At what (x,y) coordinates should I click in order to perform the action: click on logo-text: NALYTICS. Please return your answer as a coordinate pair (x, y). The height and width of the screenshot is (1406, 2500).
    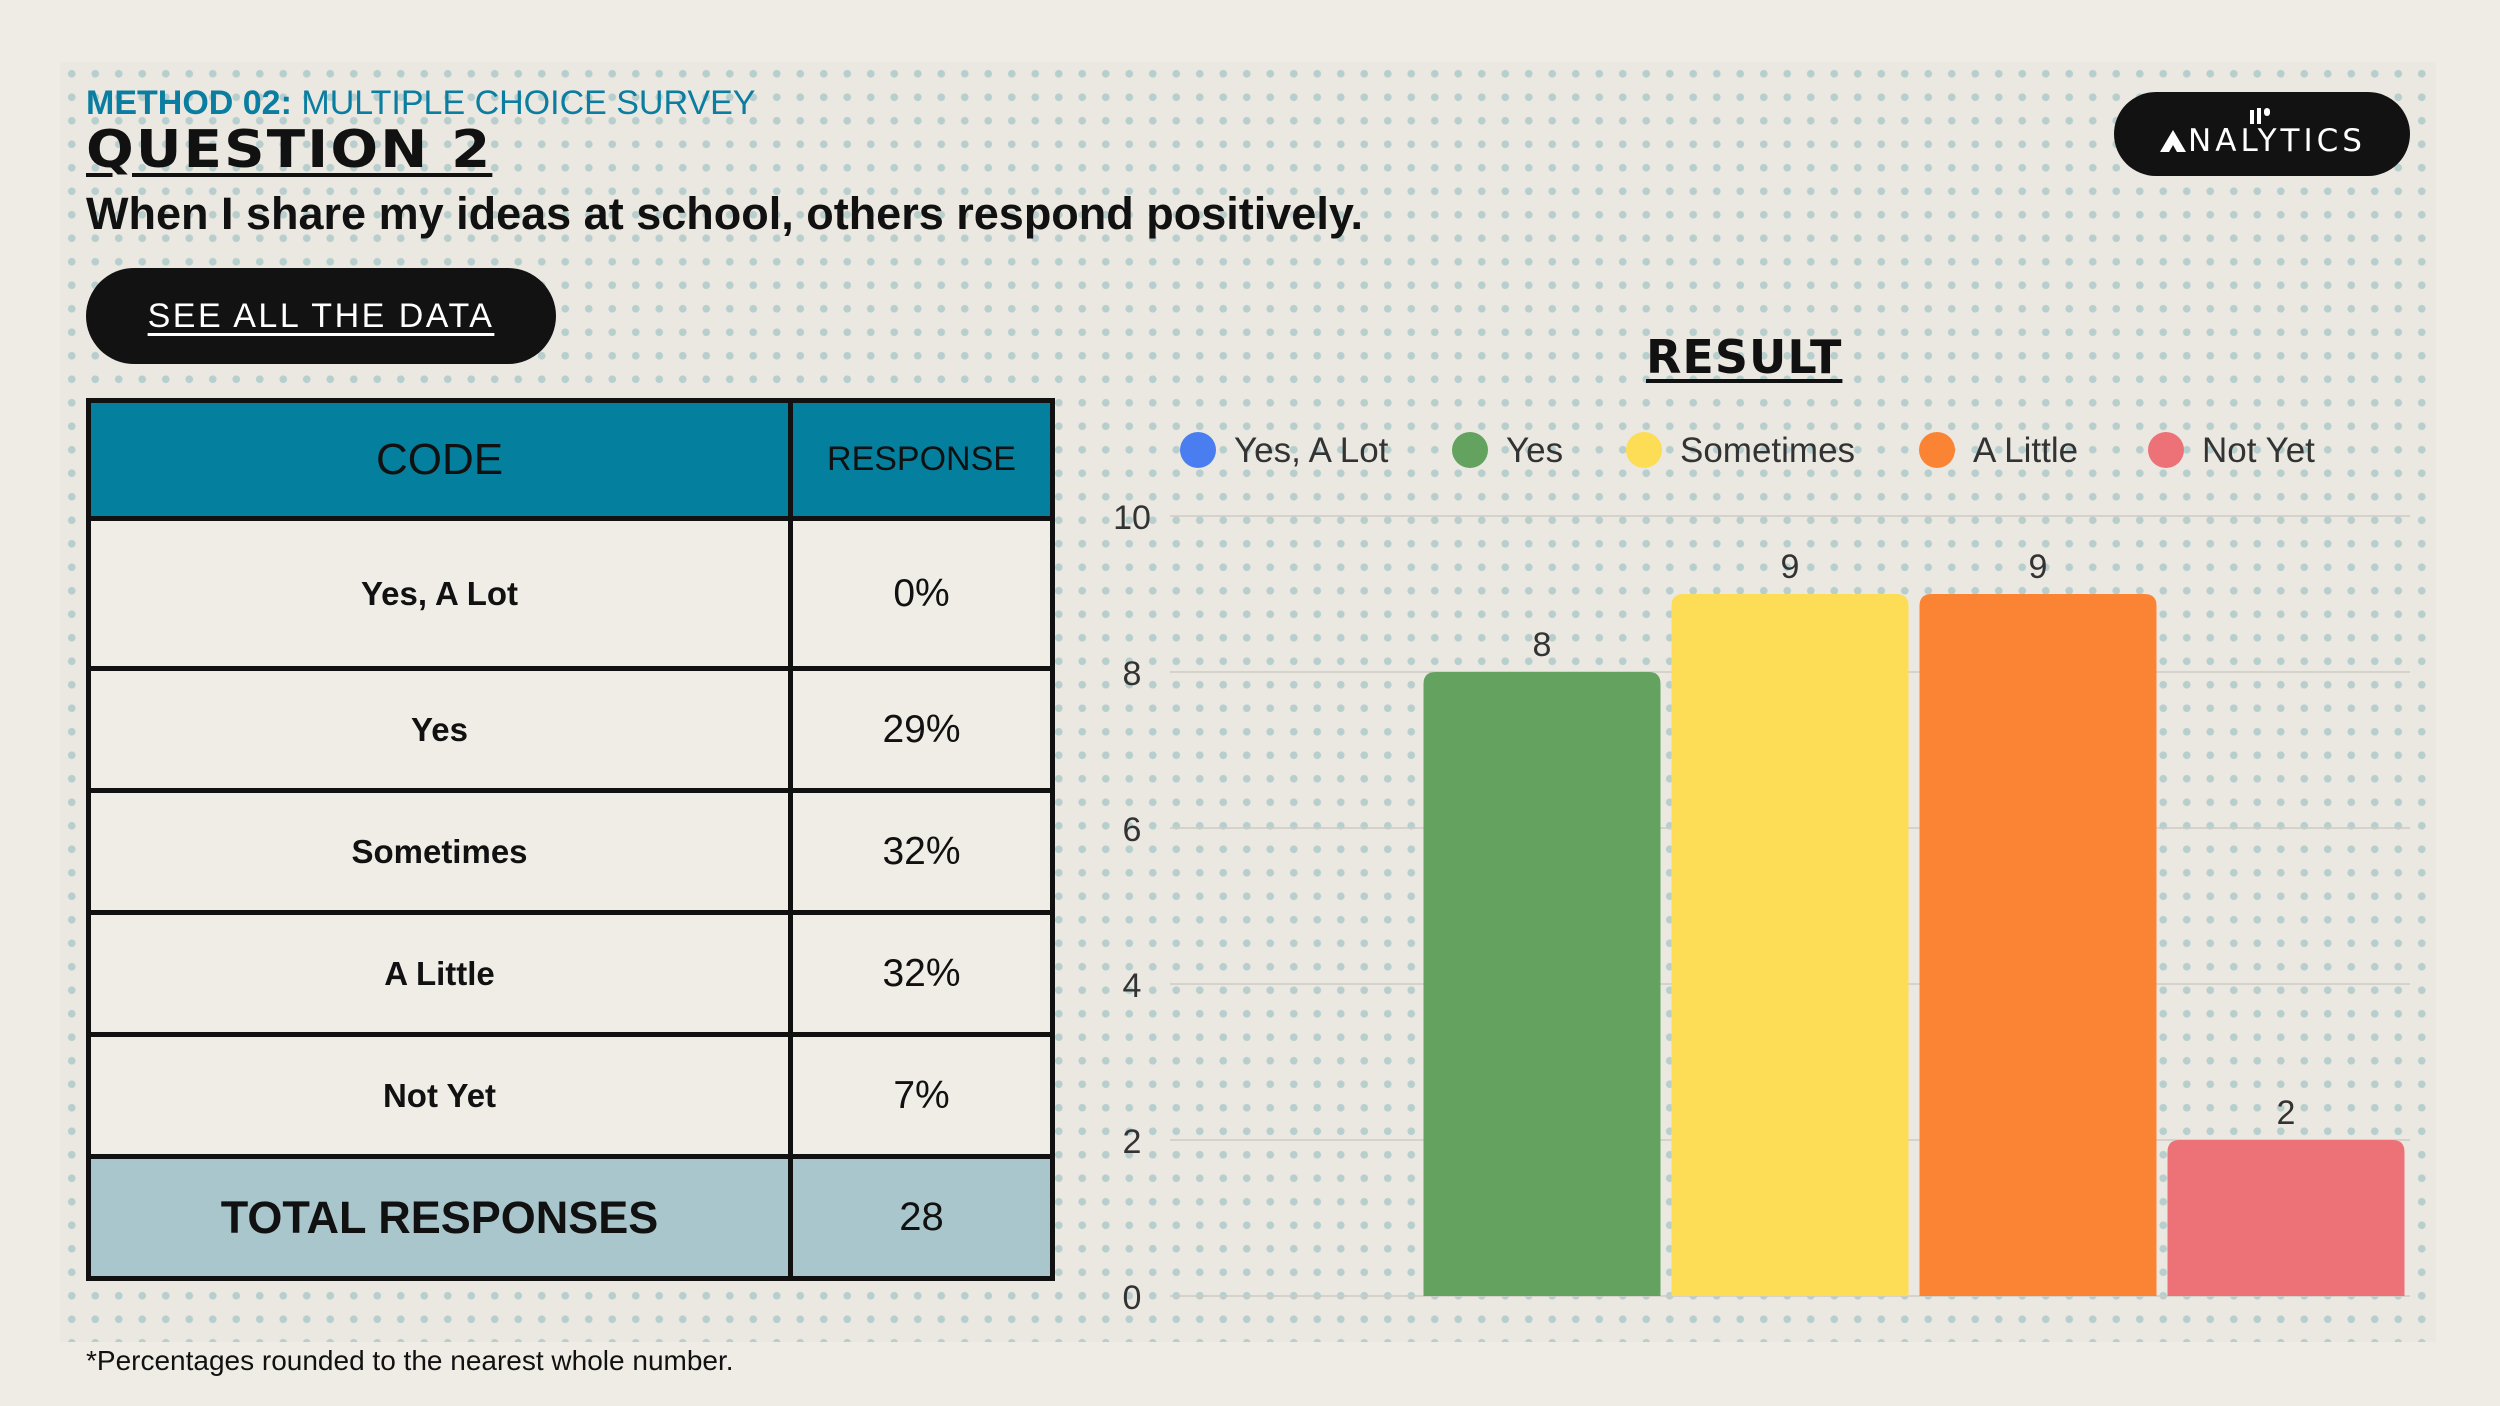
    Looking at the image, I should click on (2277, 141).